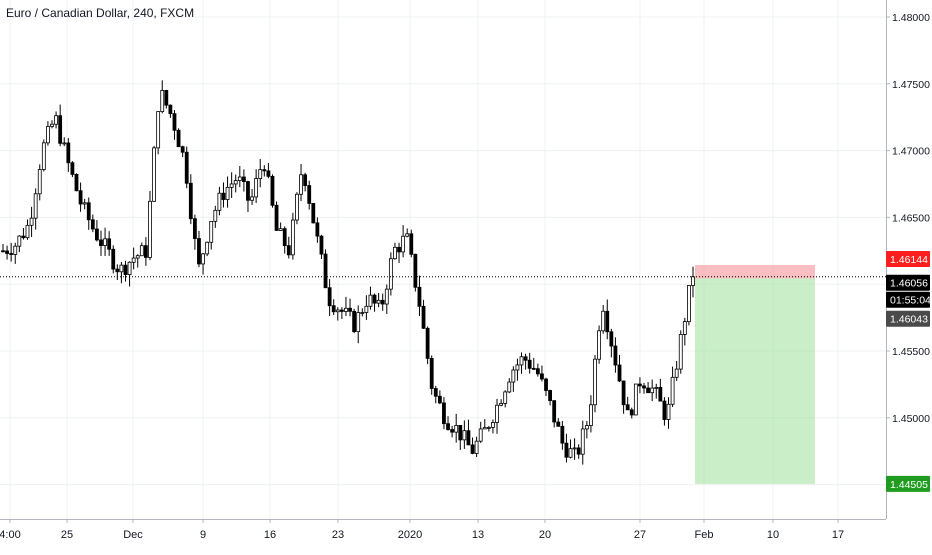 The image size is (932, 555). I want to click on time-tick-label: 10, so click(773, 535).